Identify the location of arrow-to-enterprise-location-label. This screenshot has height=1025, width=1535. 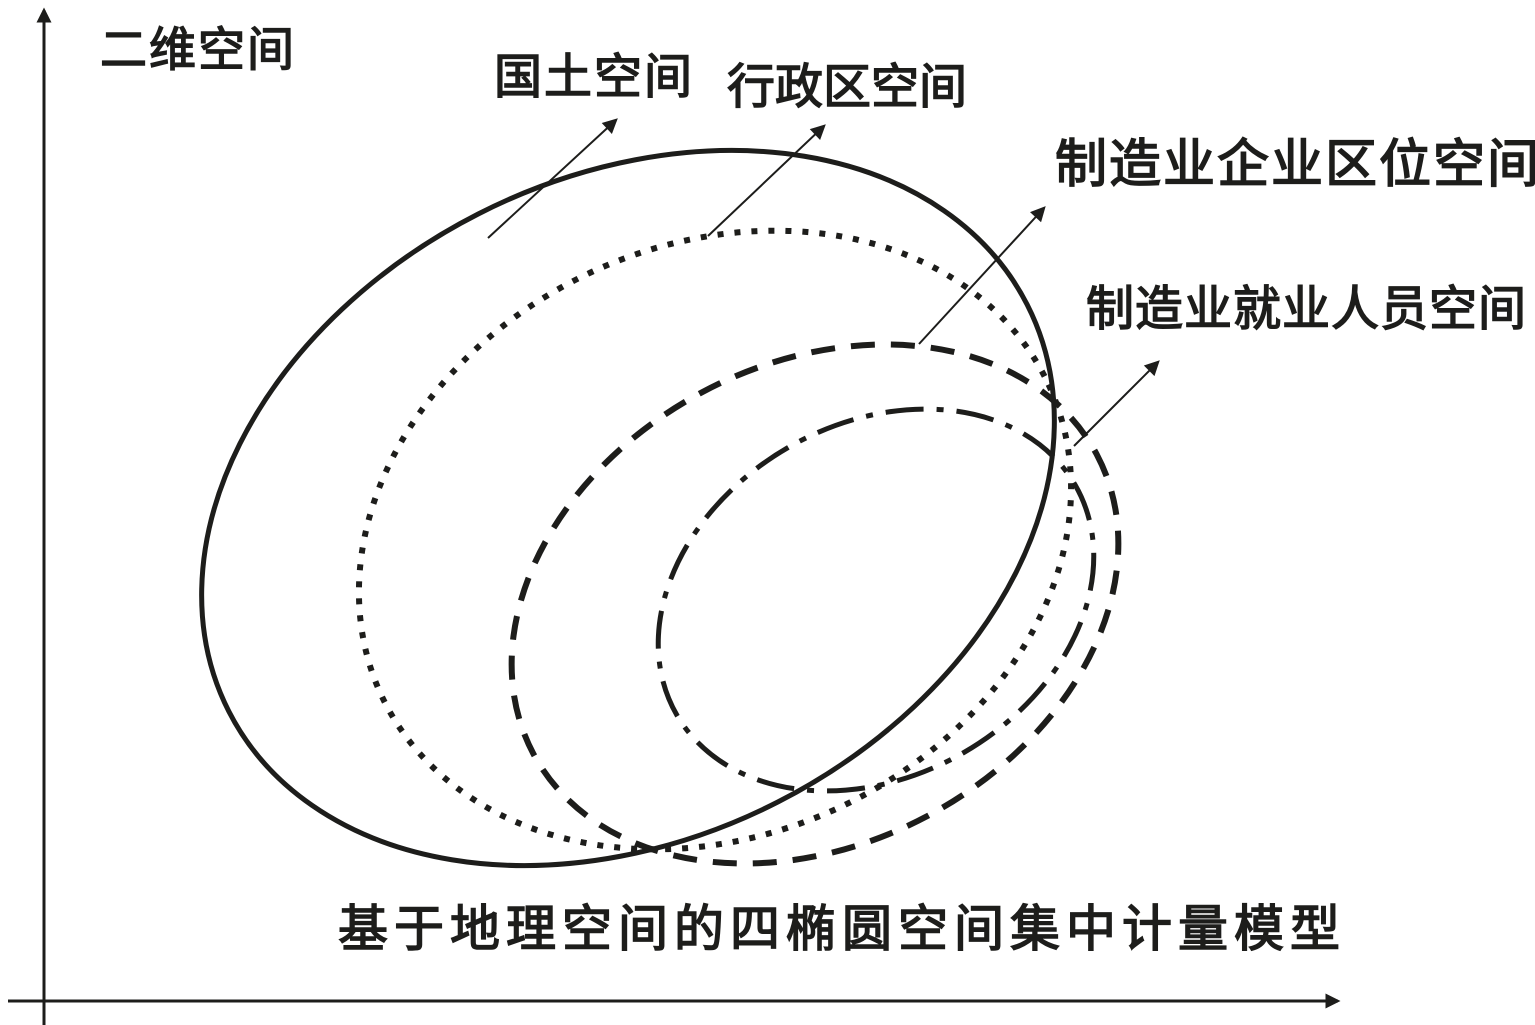
(982, 275).